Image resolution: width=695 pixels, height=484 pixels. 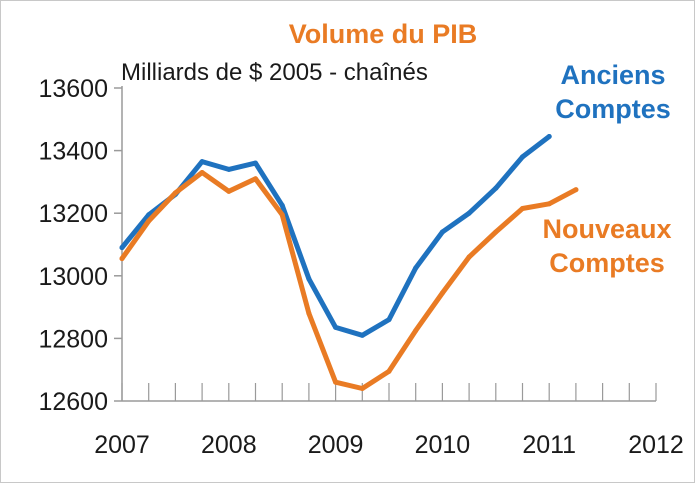 What do you see at coordinates (656, 445) in the screenshot?
I see `x-tick-label: 2012` at bounding box center [656, 445].